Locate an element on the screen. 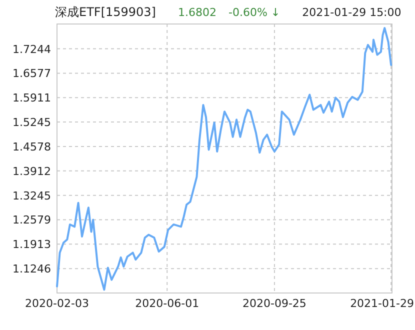 This screenshot has width=415, height=330. x-tick-label: 2021-01-29 is located at coordinates (382, 303).